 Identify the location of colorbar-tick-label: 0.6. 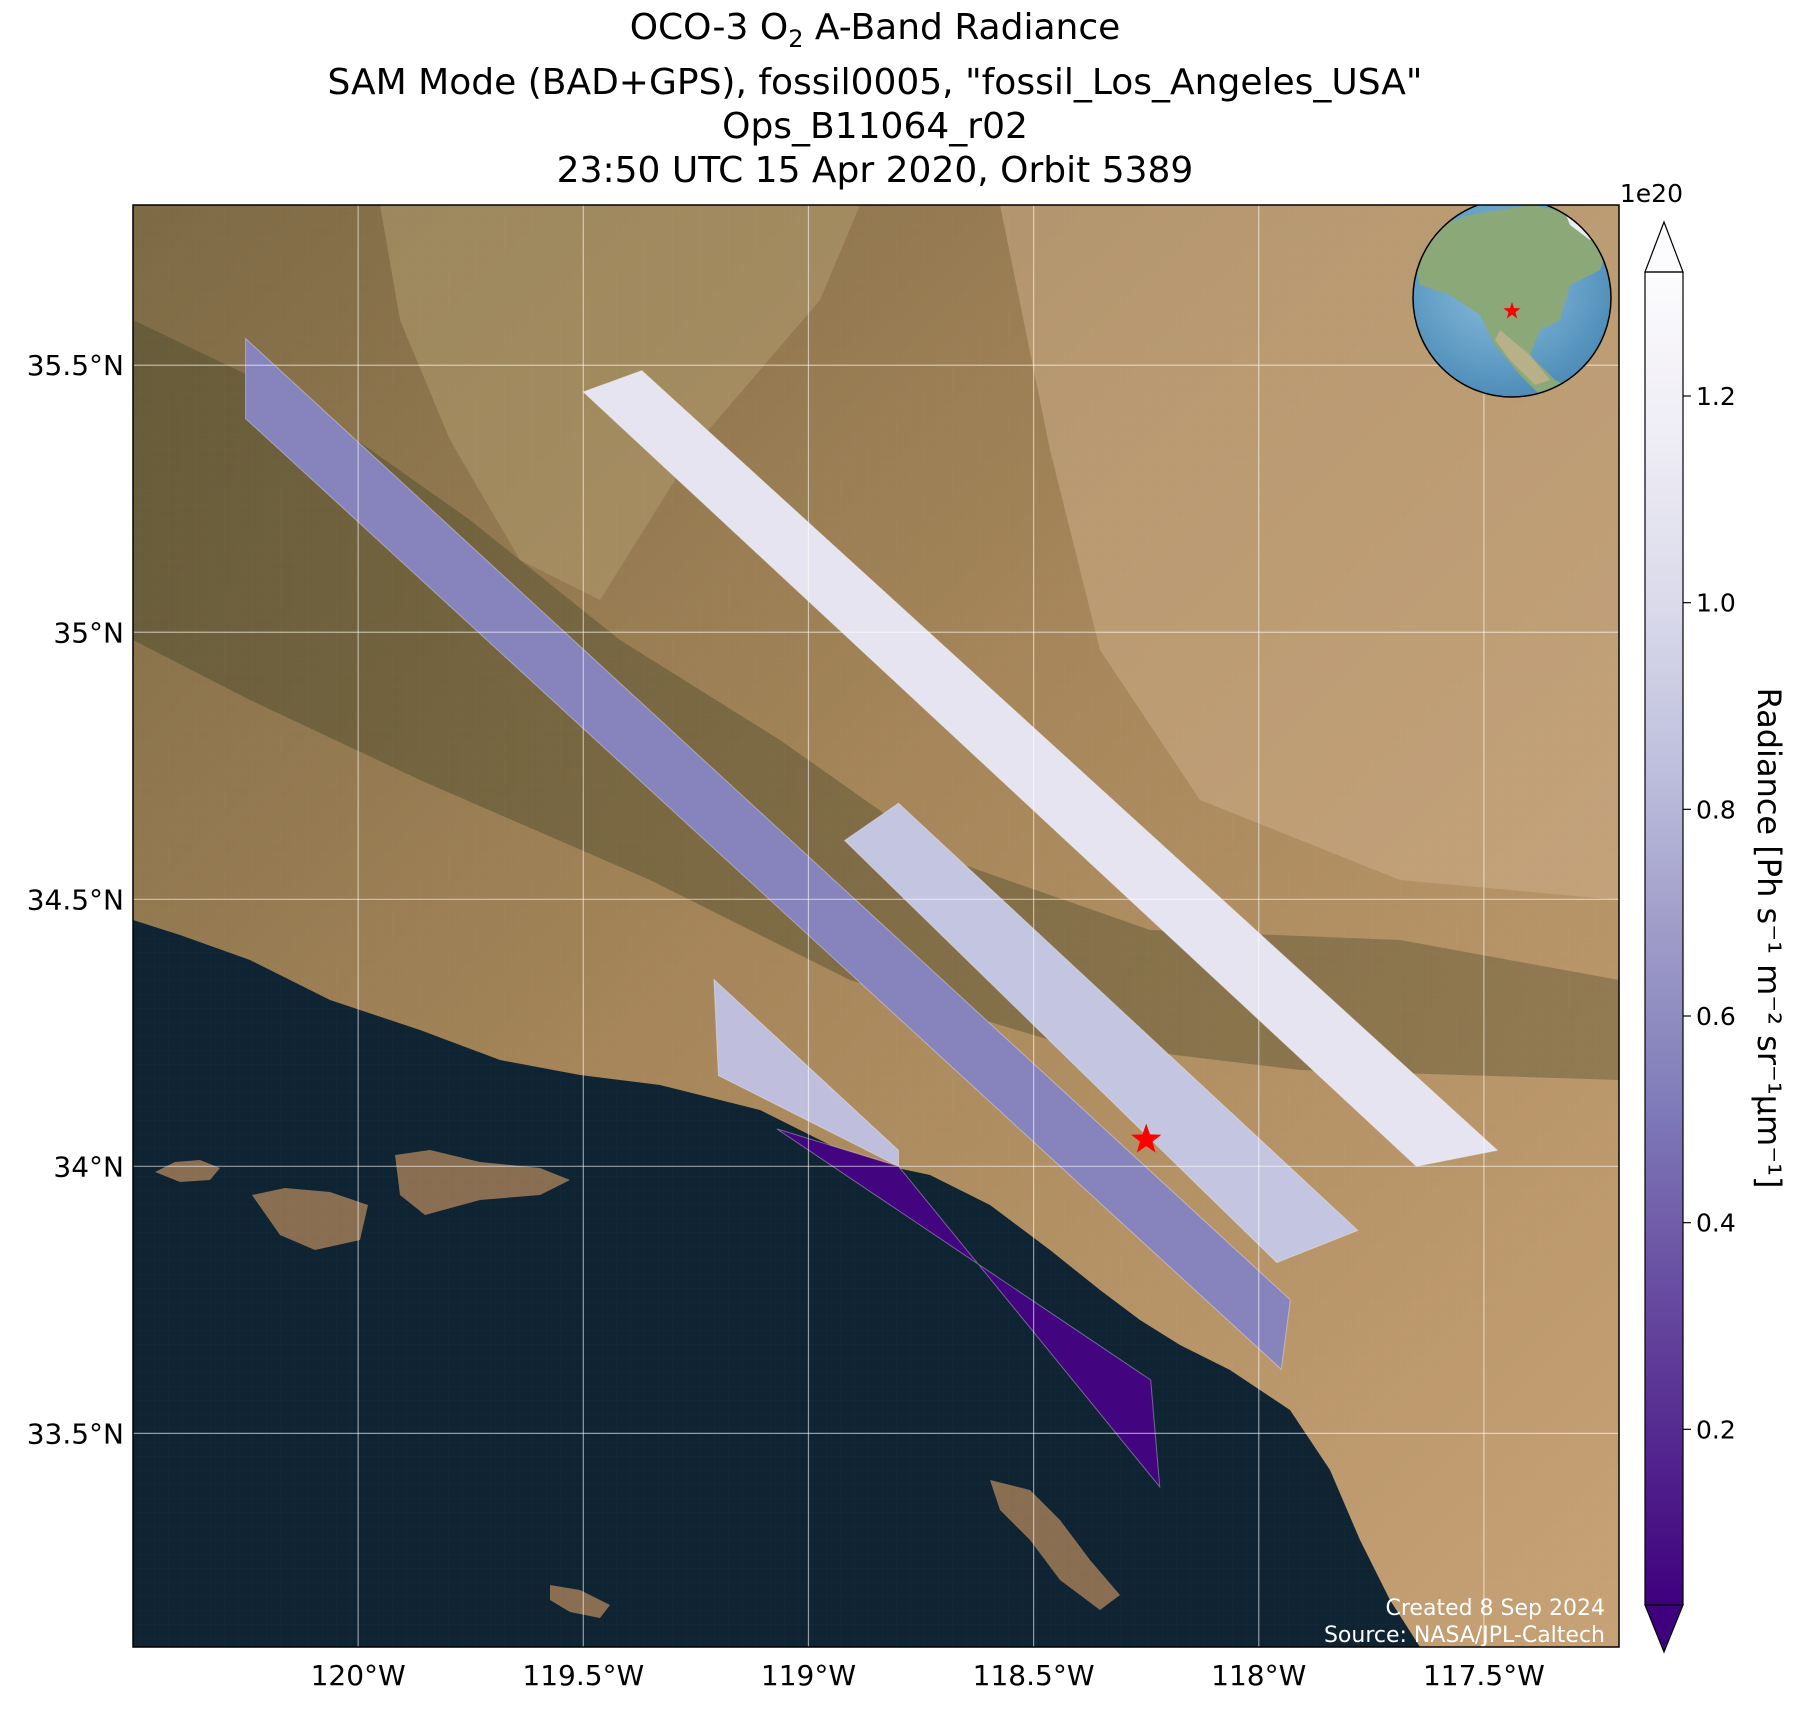
(1716, 1016).